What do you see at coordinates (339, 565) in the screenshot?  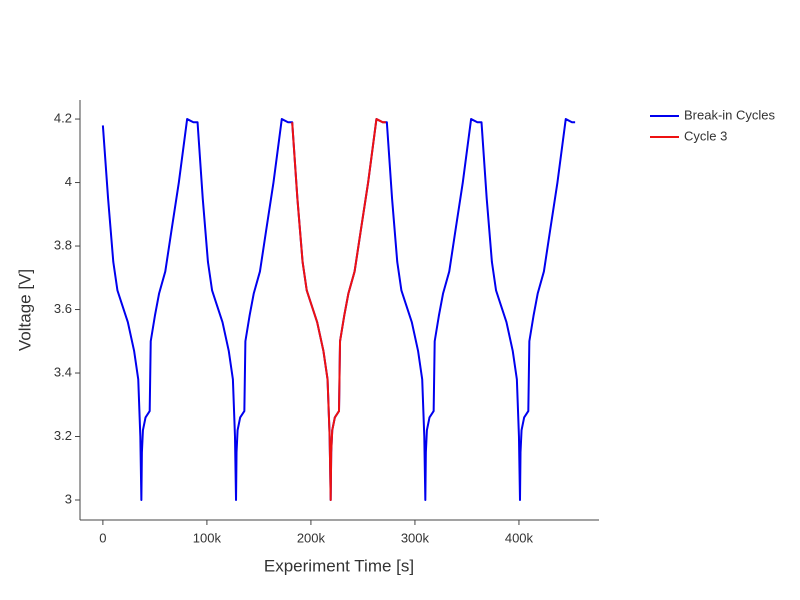 I see `x-axis-title: Experiment Time [s]` at bounding box center [339, 565].